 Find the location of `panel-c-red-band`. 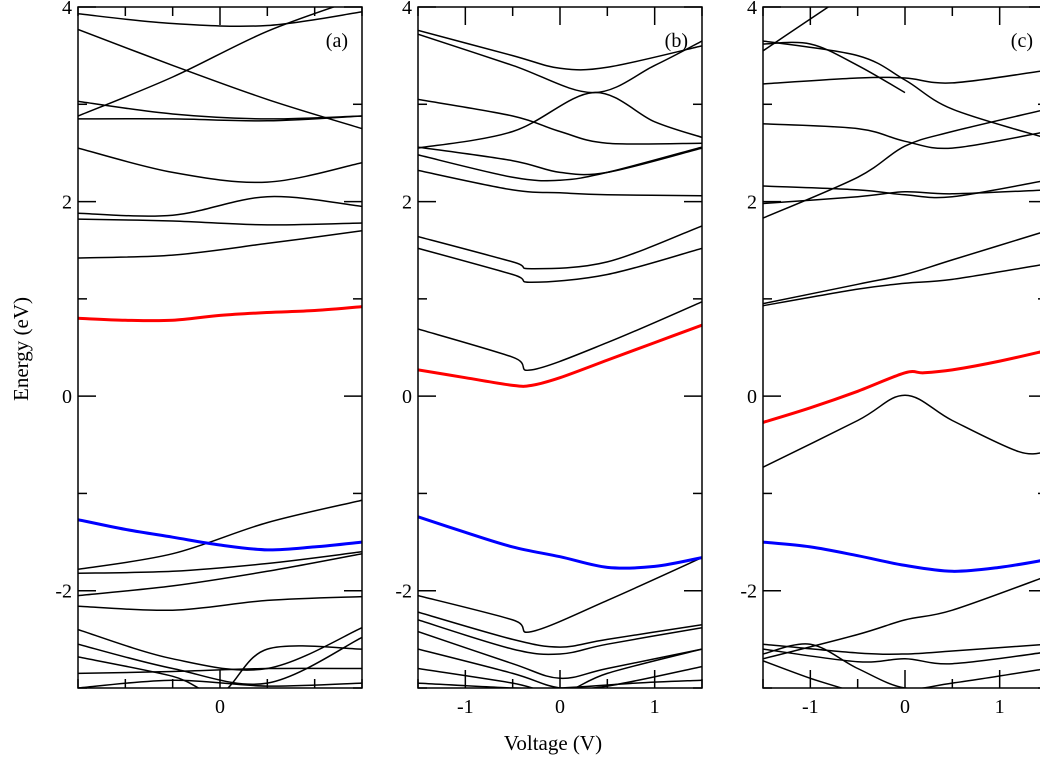

panel-c-red-band is located at coordinates (901, 387).